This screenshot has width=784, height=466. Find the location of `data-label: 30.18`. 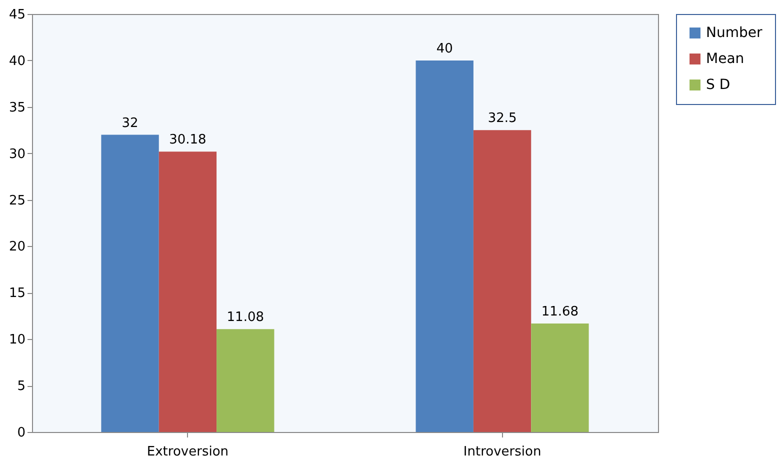

data-label: 30.18 is located at coordinates (187, 140).